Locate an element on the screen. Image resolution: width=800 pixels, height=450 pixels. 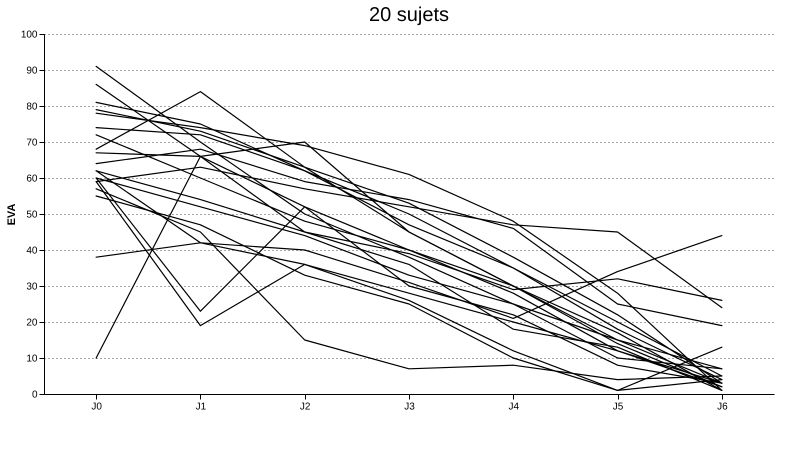
y-tick-label: 20 is located at coordinates (32, 323).